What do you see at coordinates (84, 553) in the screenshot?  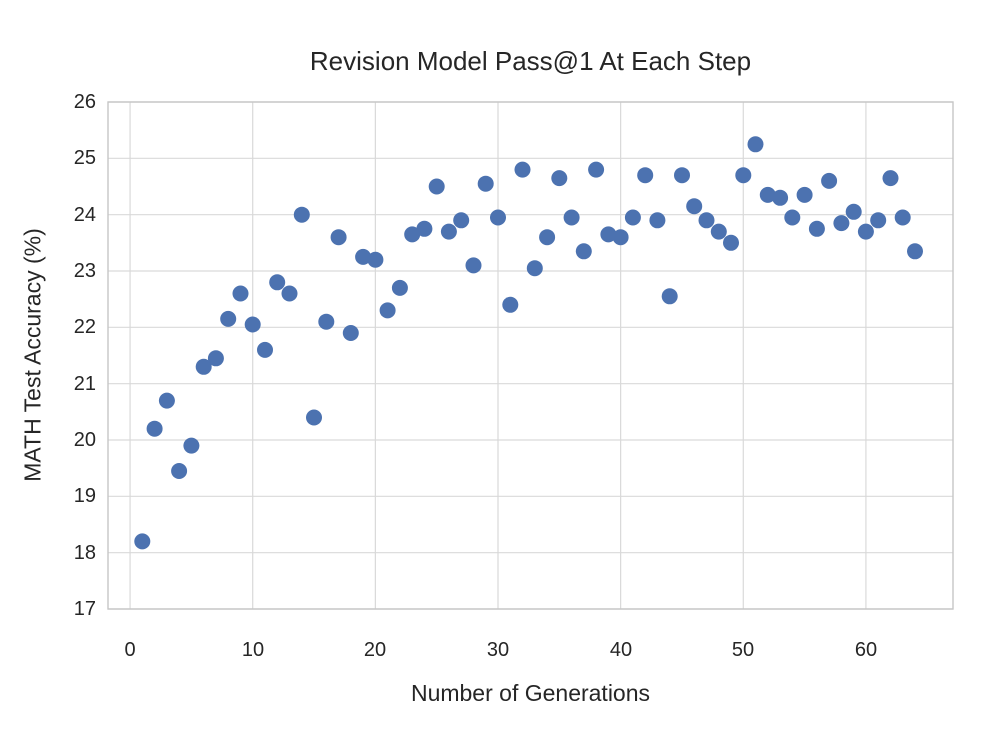 I see `y-tick-label: 18` at bounding box center [84, 553].